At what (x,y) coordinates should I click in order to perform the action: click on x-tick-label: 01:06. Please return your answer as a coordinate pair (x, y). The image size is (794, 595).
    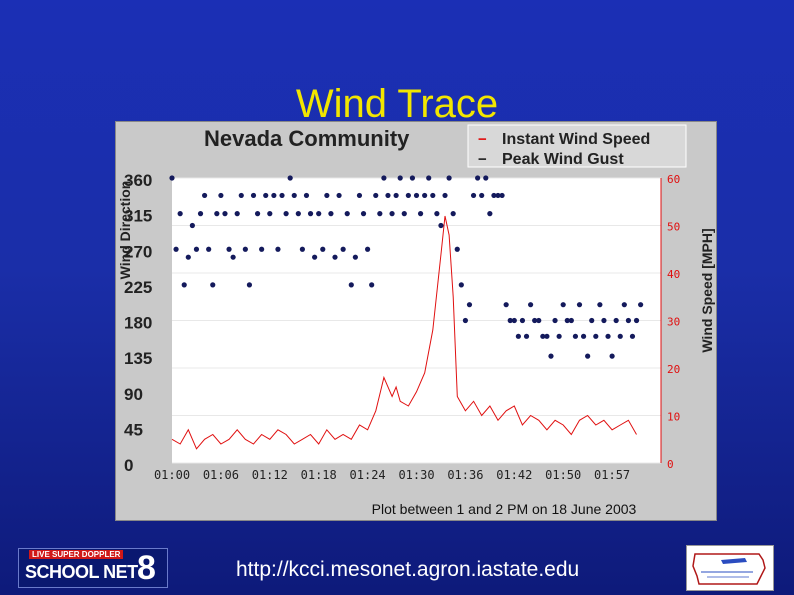
    Looking at the image, I should click on (221, 475).